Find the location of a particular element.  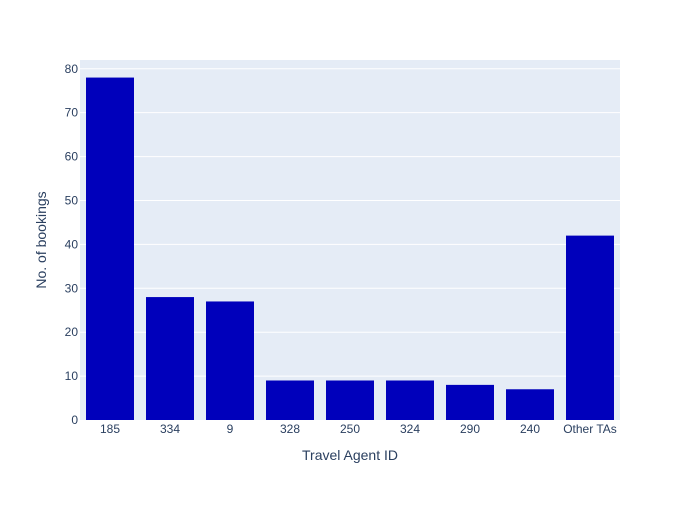

x-axis-title: Travel Agent ID is located at coordinates (350, 455).